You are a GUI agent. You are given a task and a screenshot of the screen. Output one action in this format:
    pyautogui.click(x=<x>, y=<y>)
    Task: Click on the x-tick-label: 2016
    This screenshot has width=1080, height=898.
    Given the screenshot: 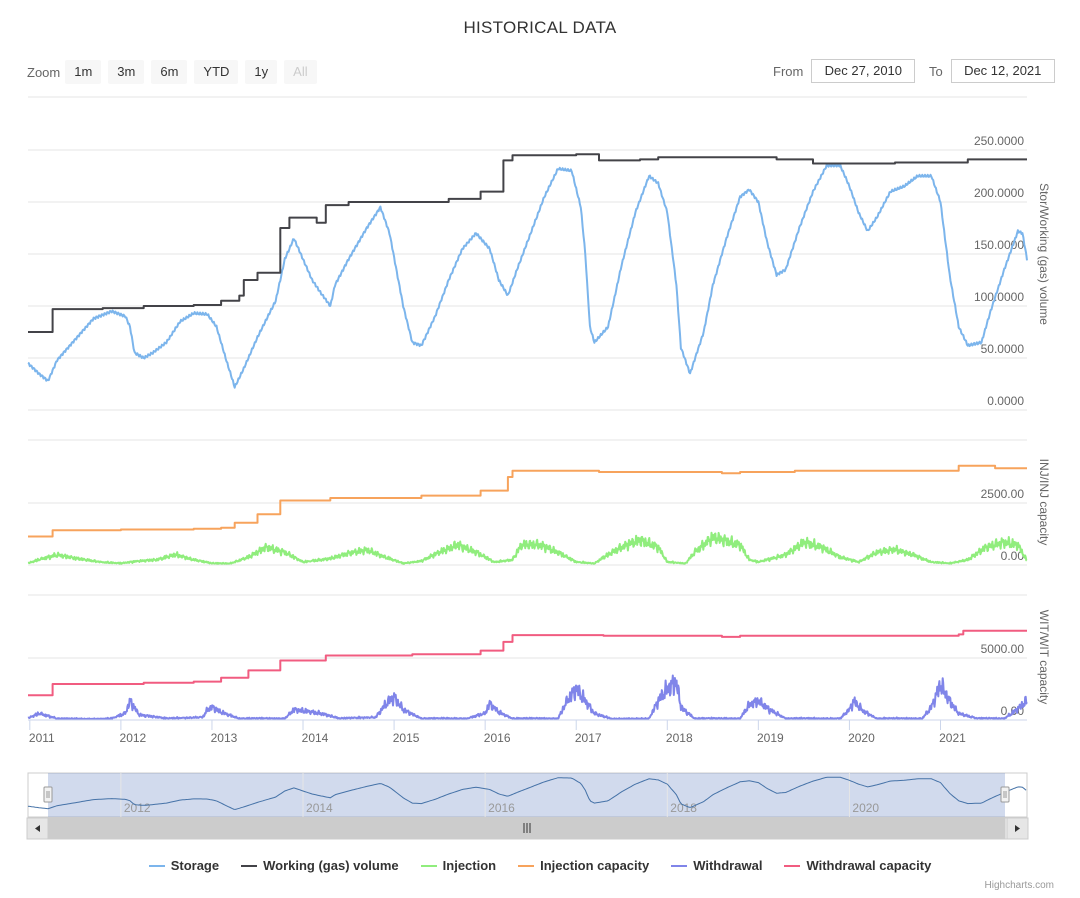 What is the action you would take?
    pyautogui.click(x=497, y=738)
    